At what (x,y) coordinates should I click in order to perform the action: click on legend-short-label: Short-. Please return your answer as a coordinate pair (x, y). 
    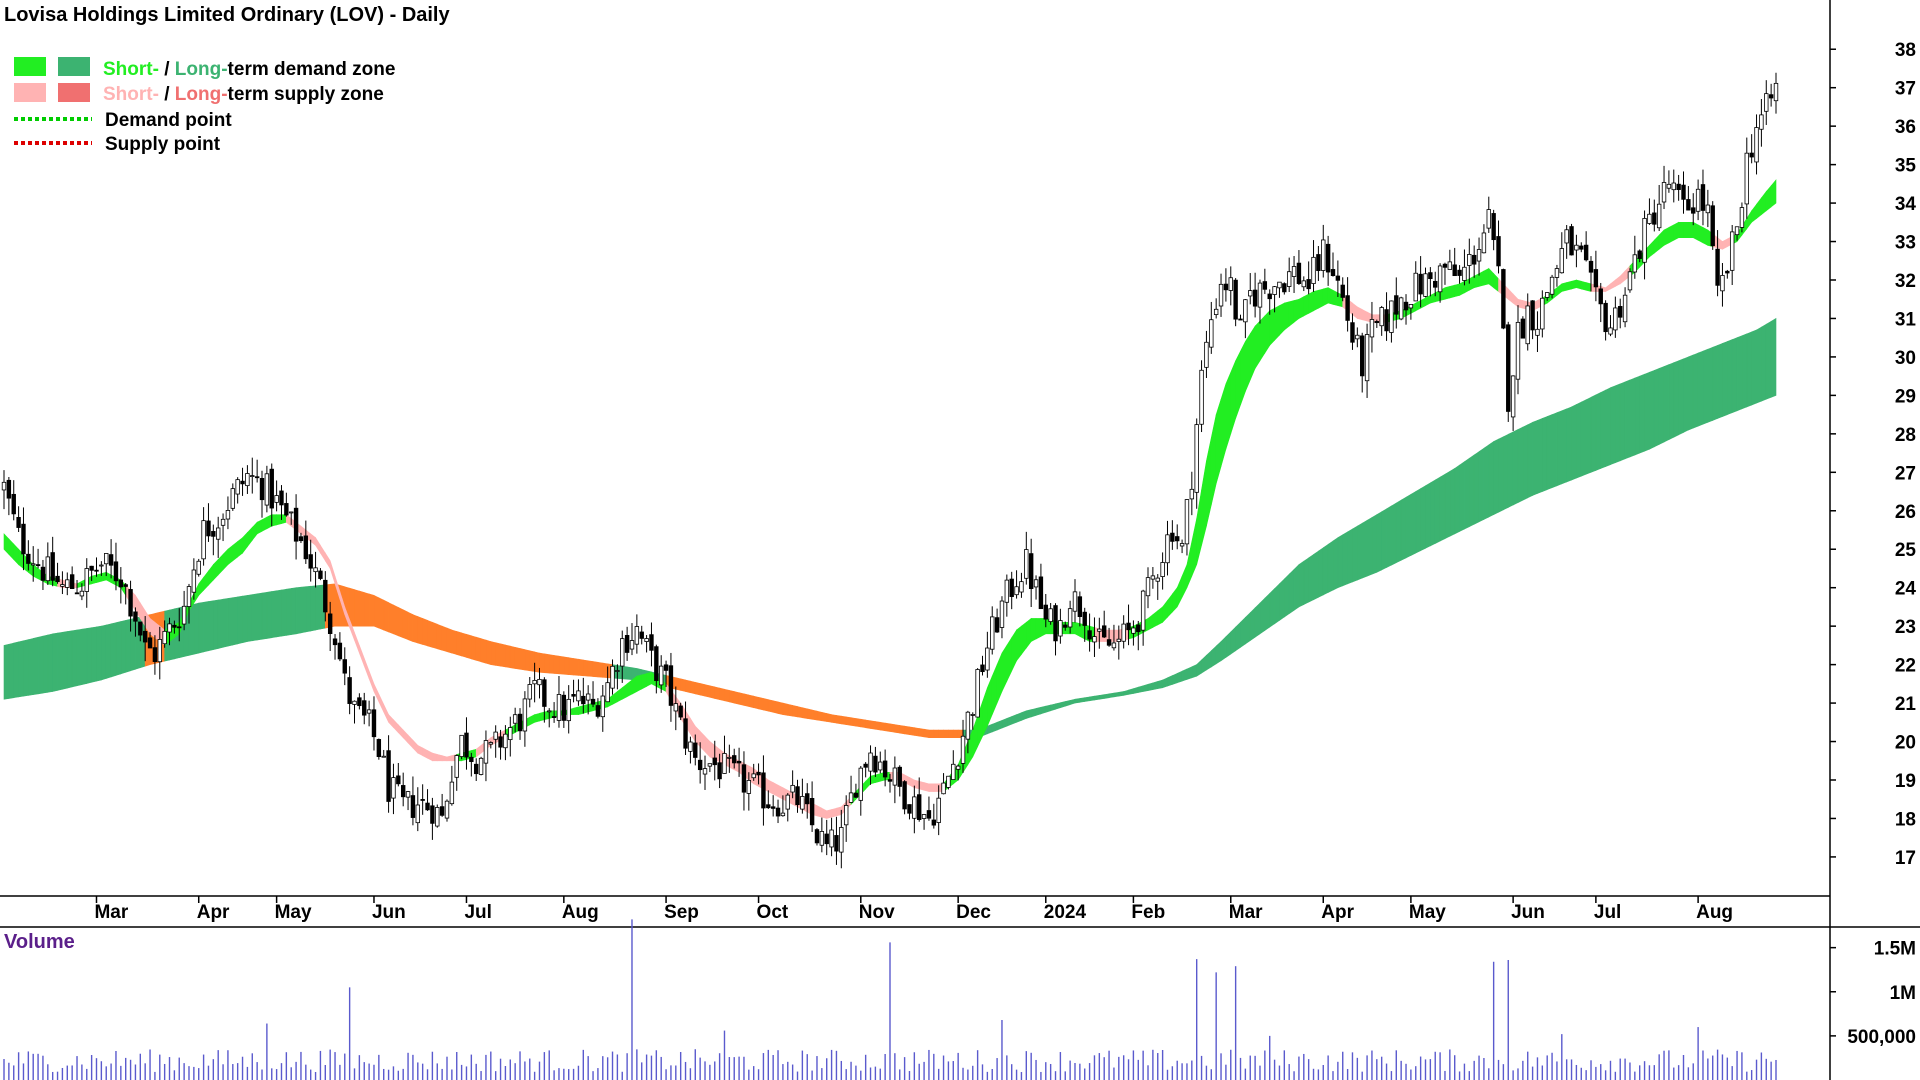
    Looking at the image, I should click on (131, 69).